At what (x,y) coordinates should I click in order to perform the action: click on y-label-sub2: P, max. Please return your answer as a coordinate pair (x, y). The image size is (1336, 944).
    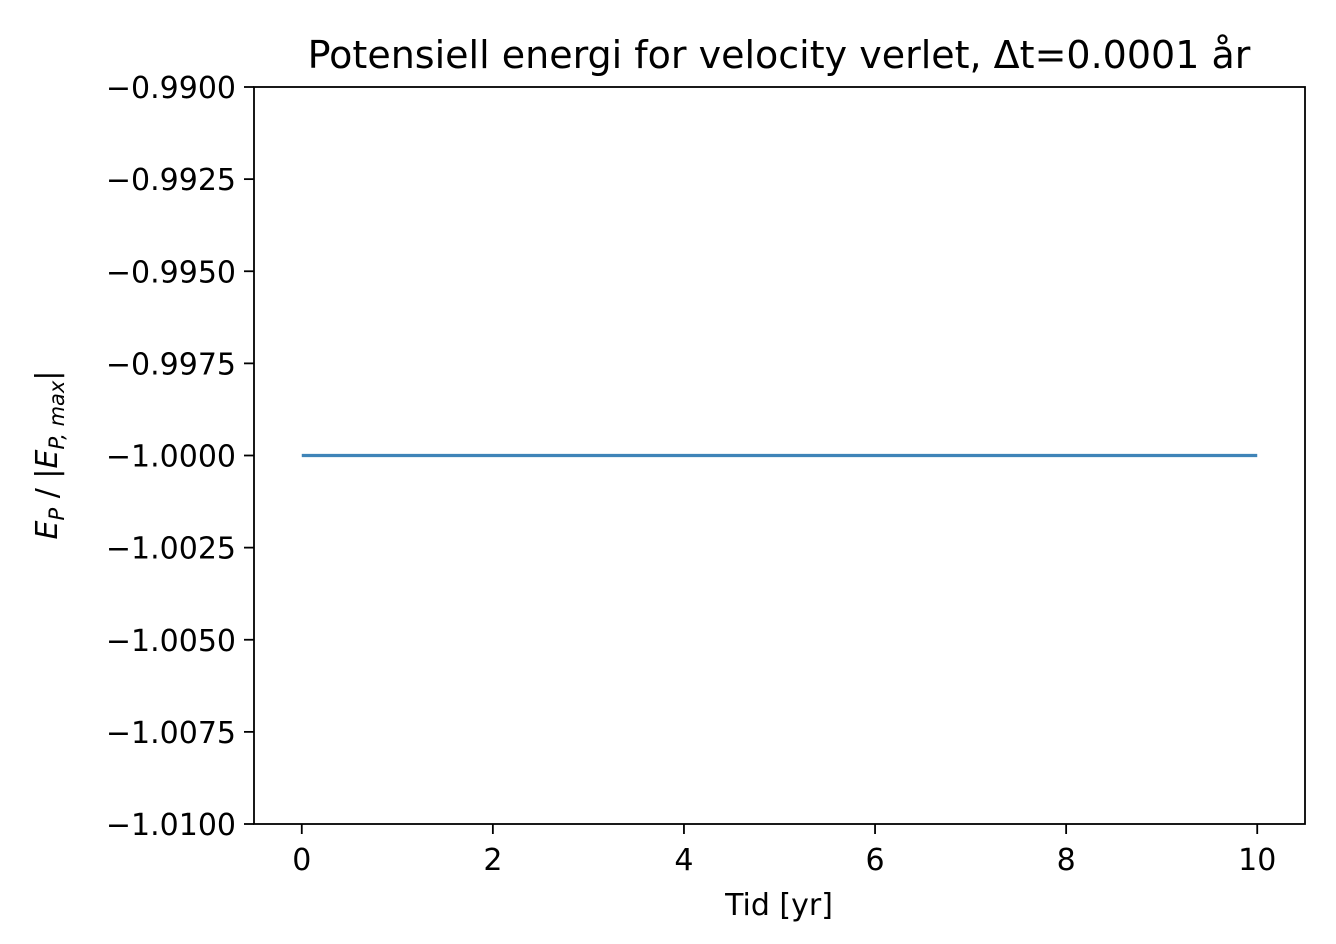
    Looking at the image, I should click on (57, 414).